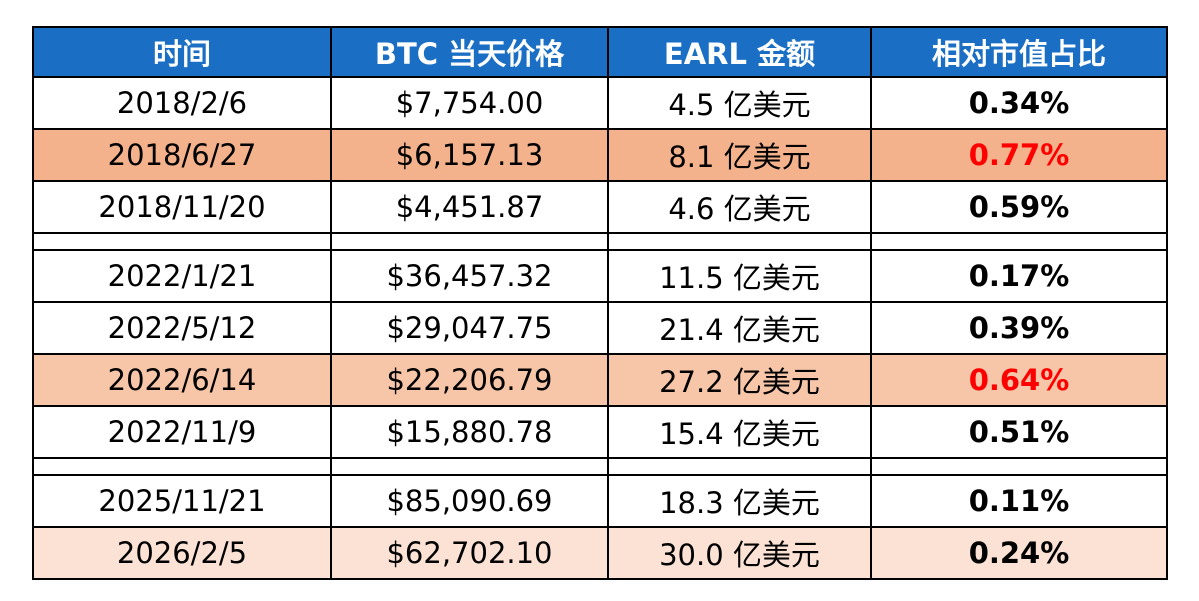  I want to click on table-cell: 0.11%, so click(1019, 501).